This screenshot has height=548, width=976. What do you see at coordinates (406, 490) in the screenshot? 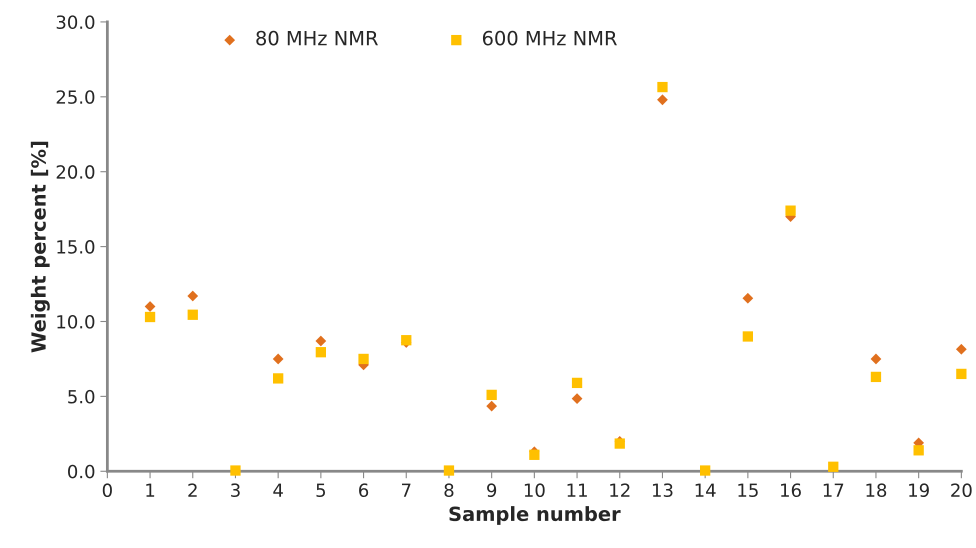
I see `x-tick-label: 7` at bounding box center [406, 490].